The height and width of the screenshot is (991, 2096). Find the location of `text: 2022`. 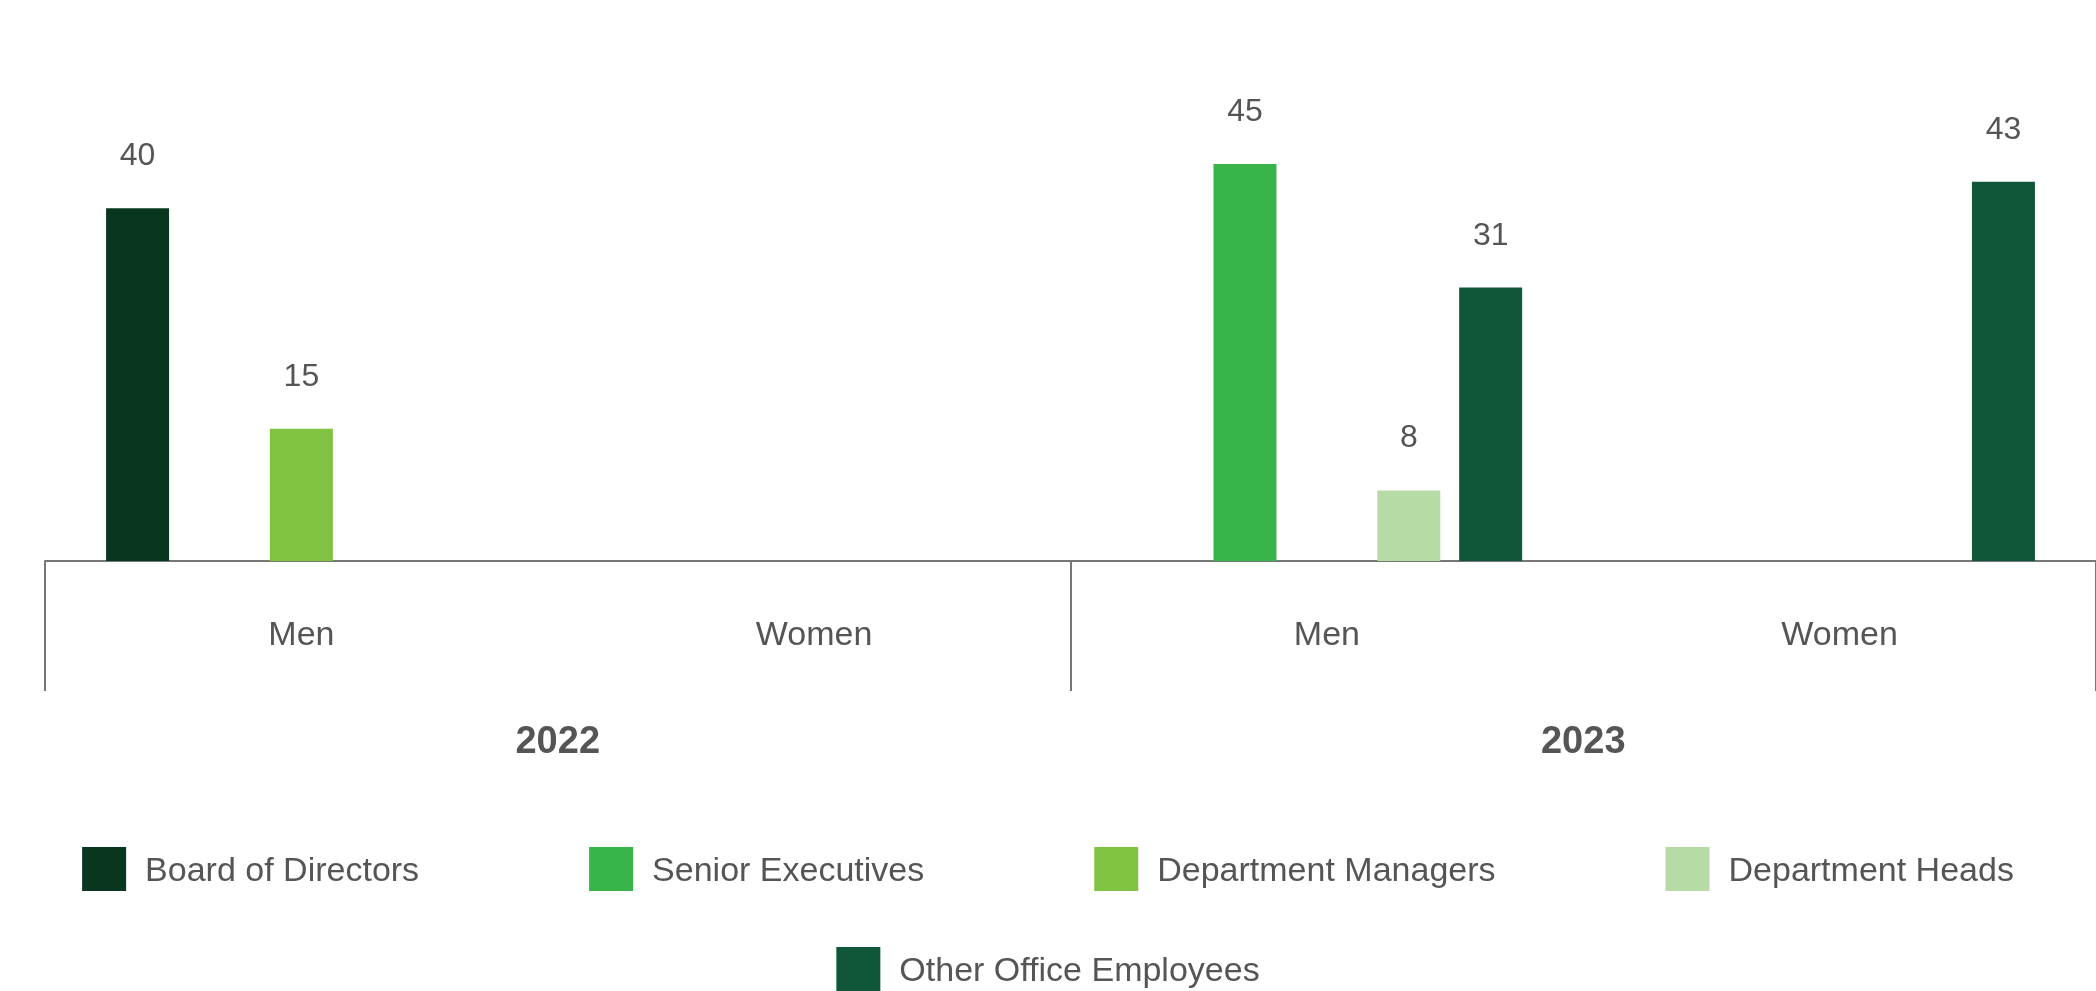

text: 2022 is located at coordinates (558, 740).